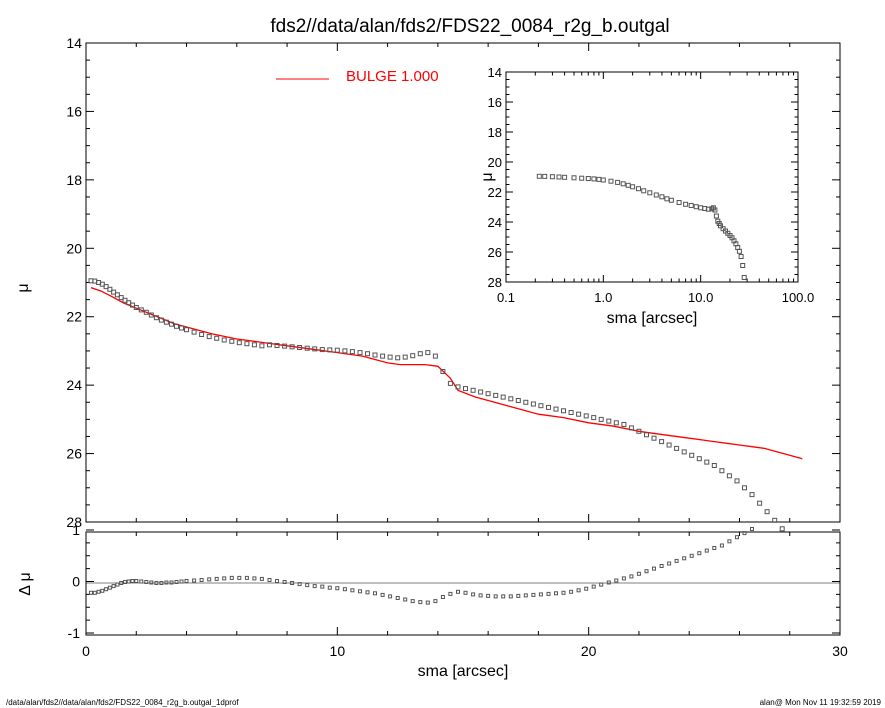  Describe the element at coordinates (495, 222) in the screenshot. I see `inset-y-tick-label: 24` at that location.